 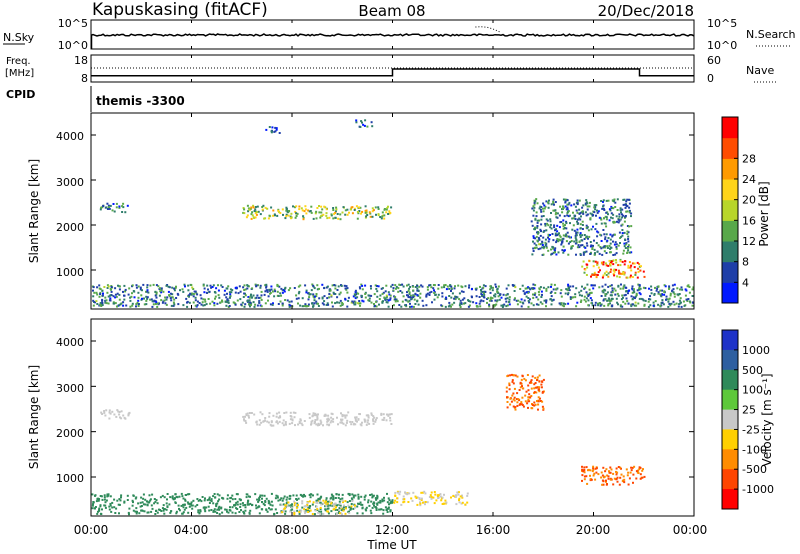 What do you see at coordinates (180, 10) in the screenshot?
I see `station-title: Kapuskasing (fitACF)` at bounding box center [180, 10].